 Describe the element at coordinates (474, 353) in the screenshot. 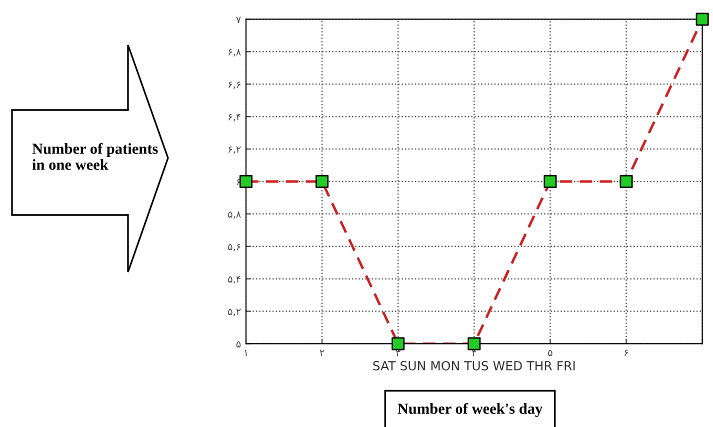

I see `x-tick-label: ۴` at that location.